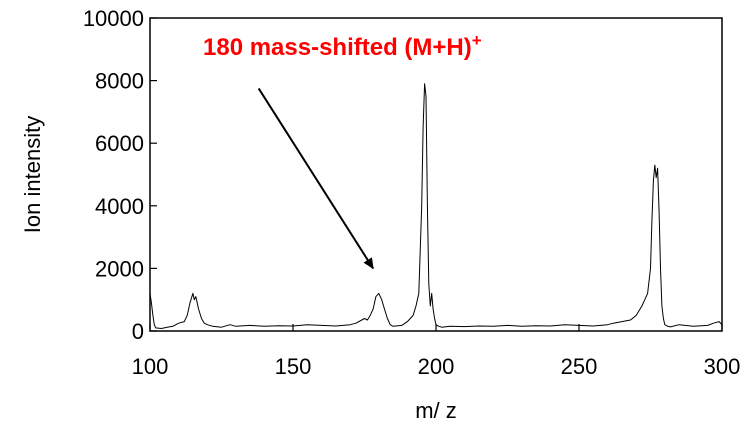 This screenshot has height=426, width=745. Describe the element at coordinates (436, 410) in the screenshot. I see `x-axis-label: m/ z` at that location.